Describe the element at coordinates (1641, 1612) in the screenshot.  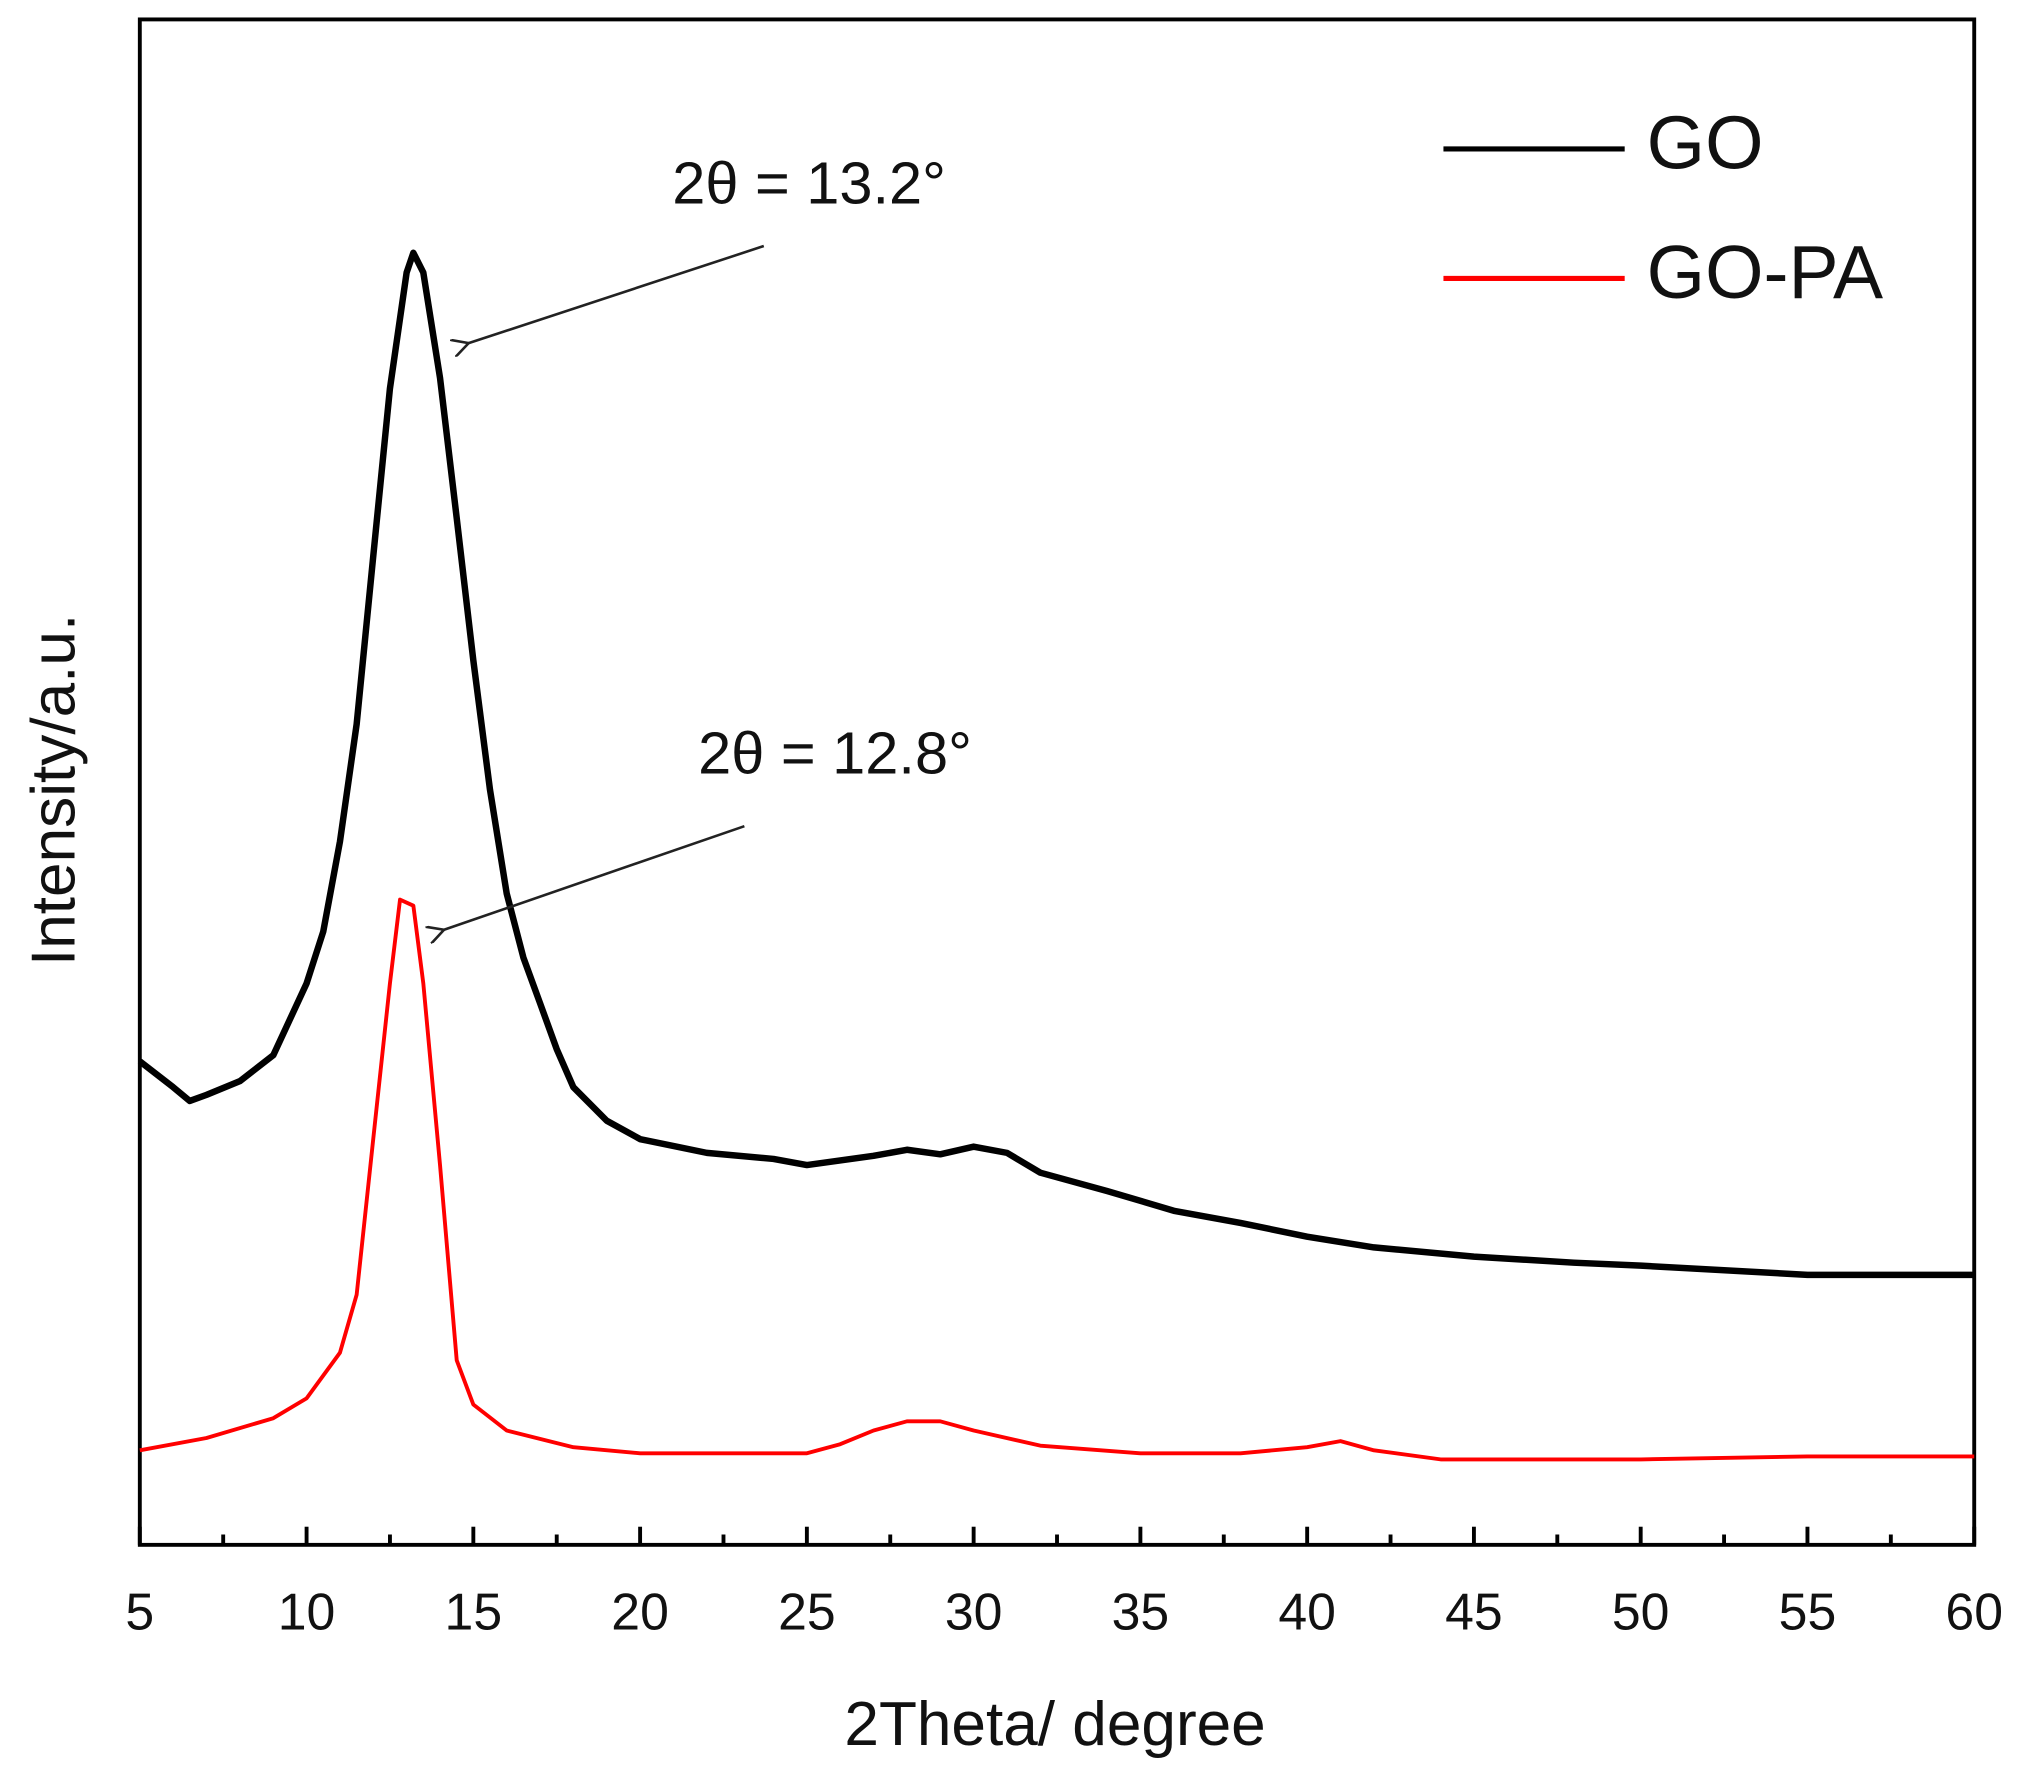
I see `x-tick-label: 50` at that location.